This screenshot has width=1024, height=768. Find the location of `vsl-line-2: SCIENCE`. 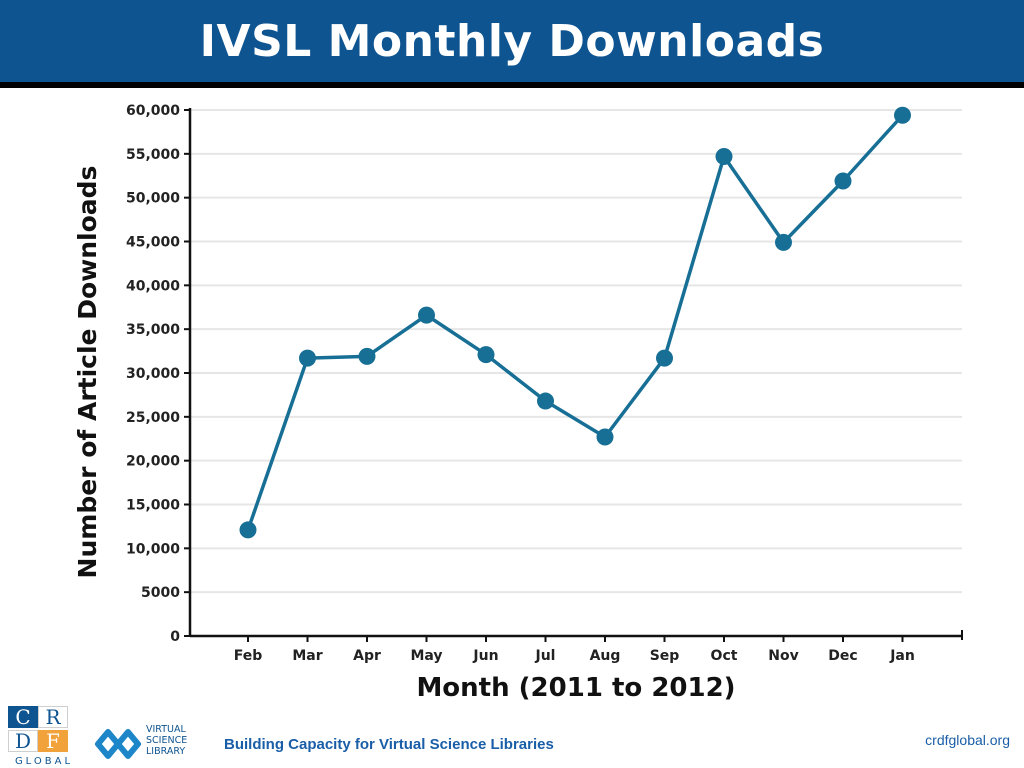

vsl-line-2: SCIENCE is located at coordinates (167, 740).